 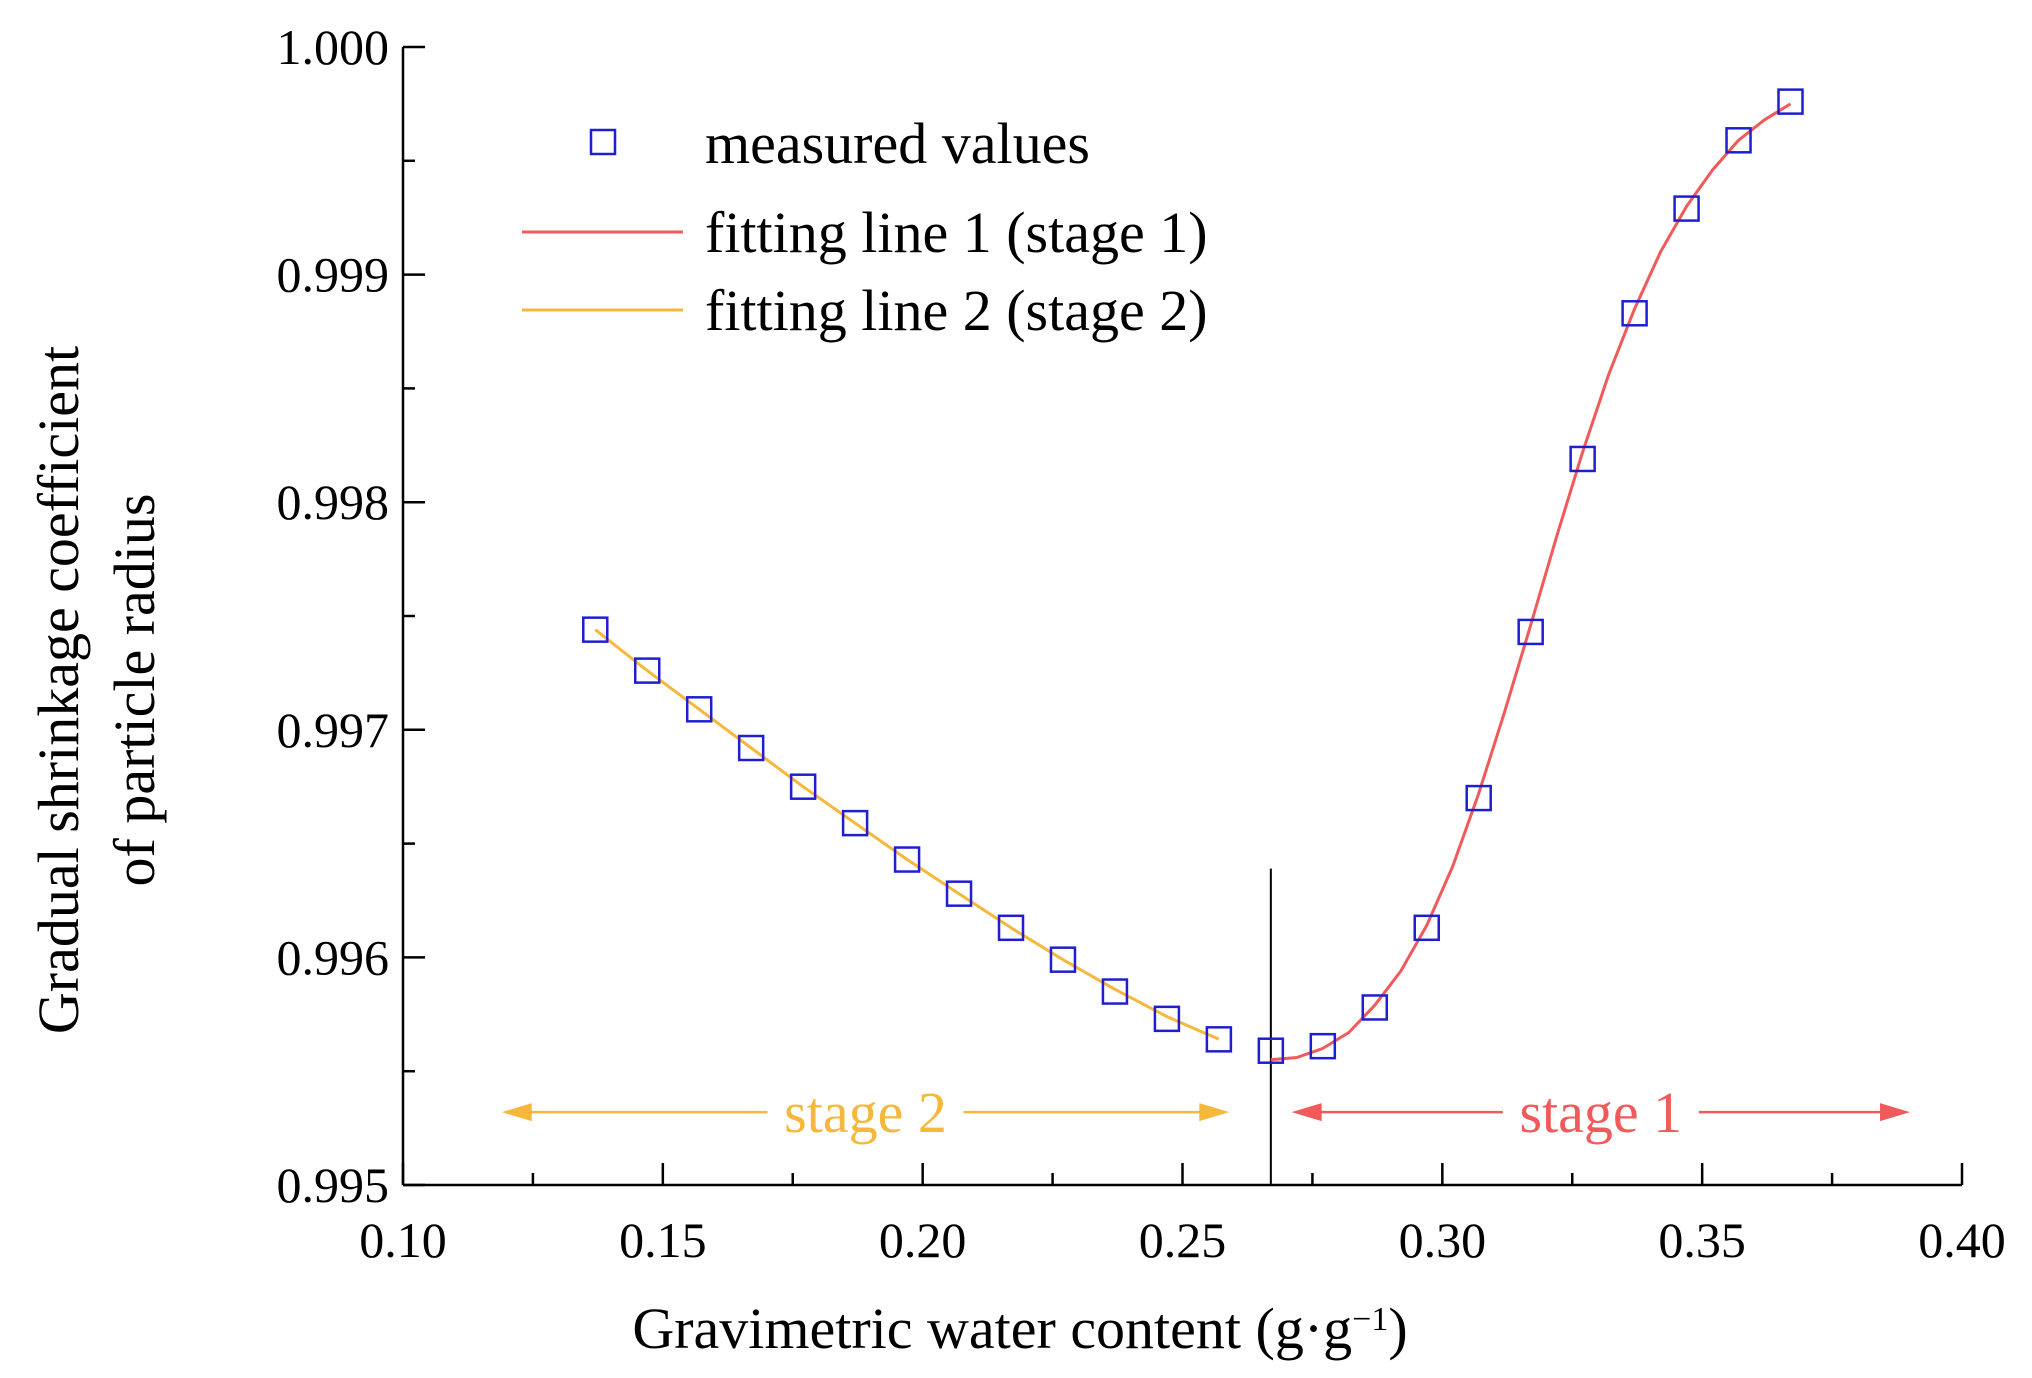 I want to click on y-tick-label: 1.000, so click(x=333, y=47).